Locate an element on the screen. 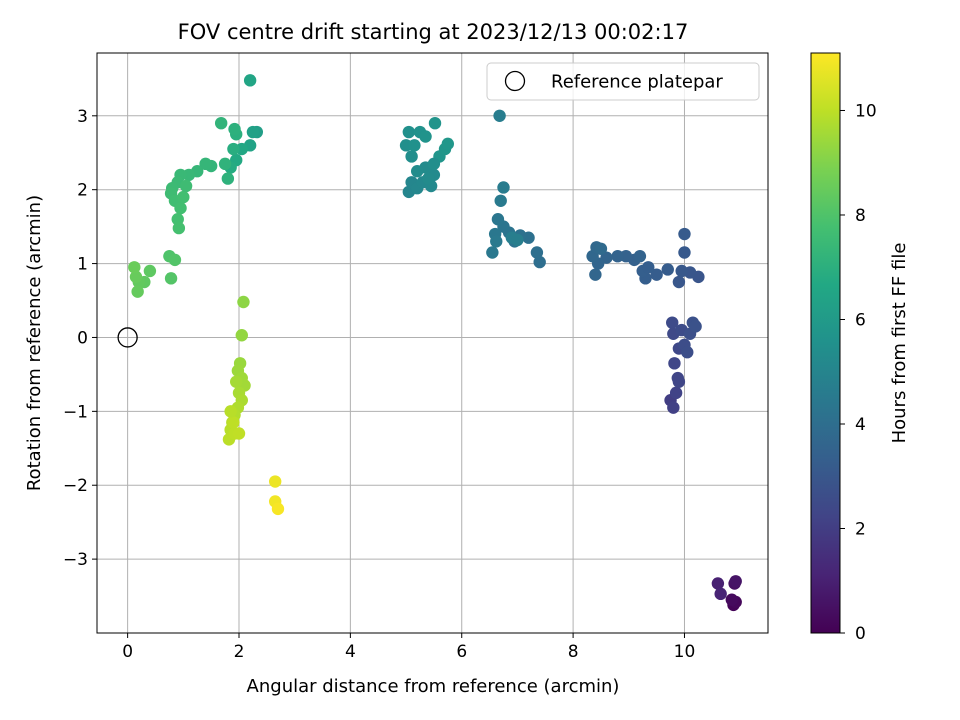 The width and height of the screenshot is (960, 720). legend-entry-reference: Reference platepar is located at coordinates (637, 82).